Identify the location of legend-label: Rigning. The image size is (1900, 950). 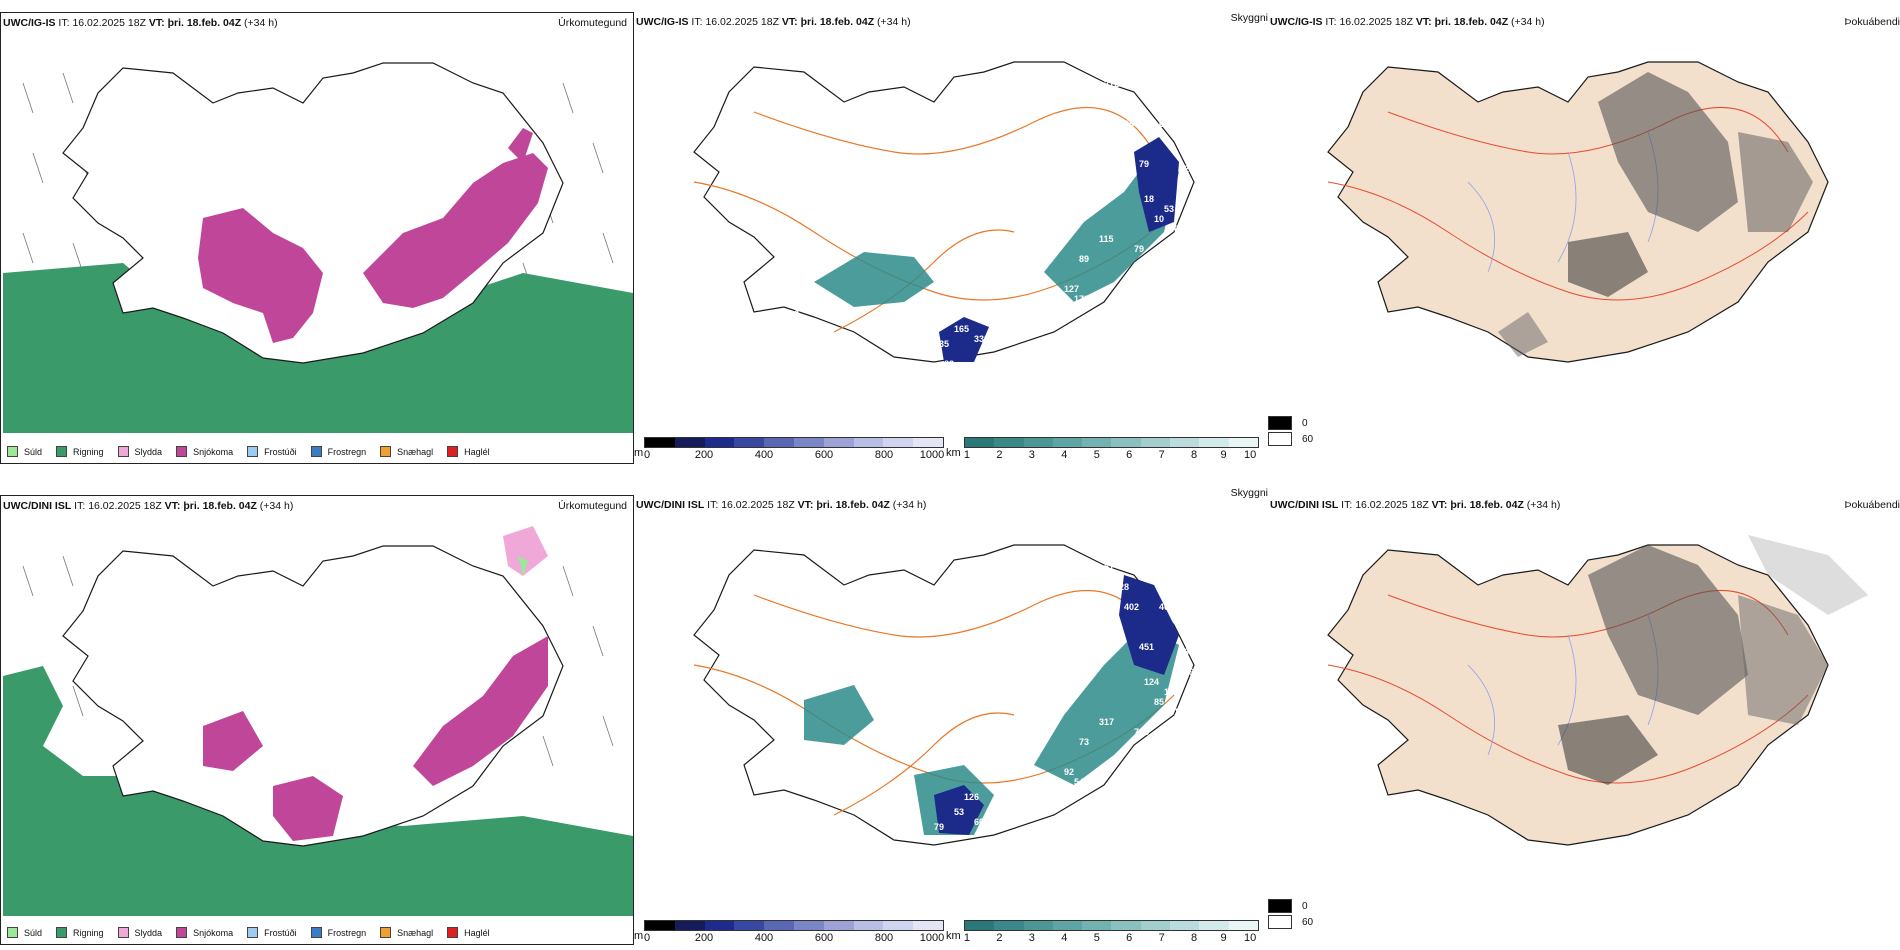
(88, 932).